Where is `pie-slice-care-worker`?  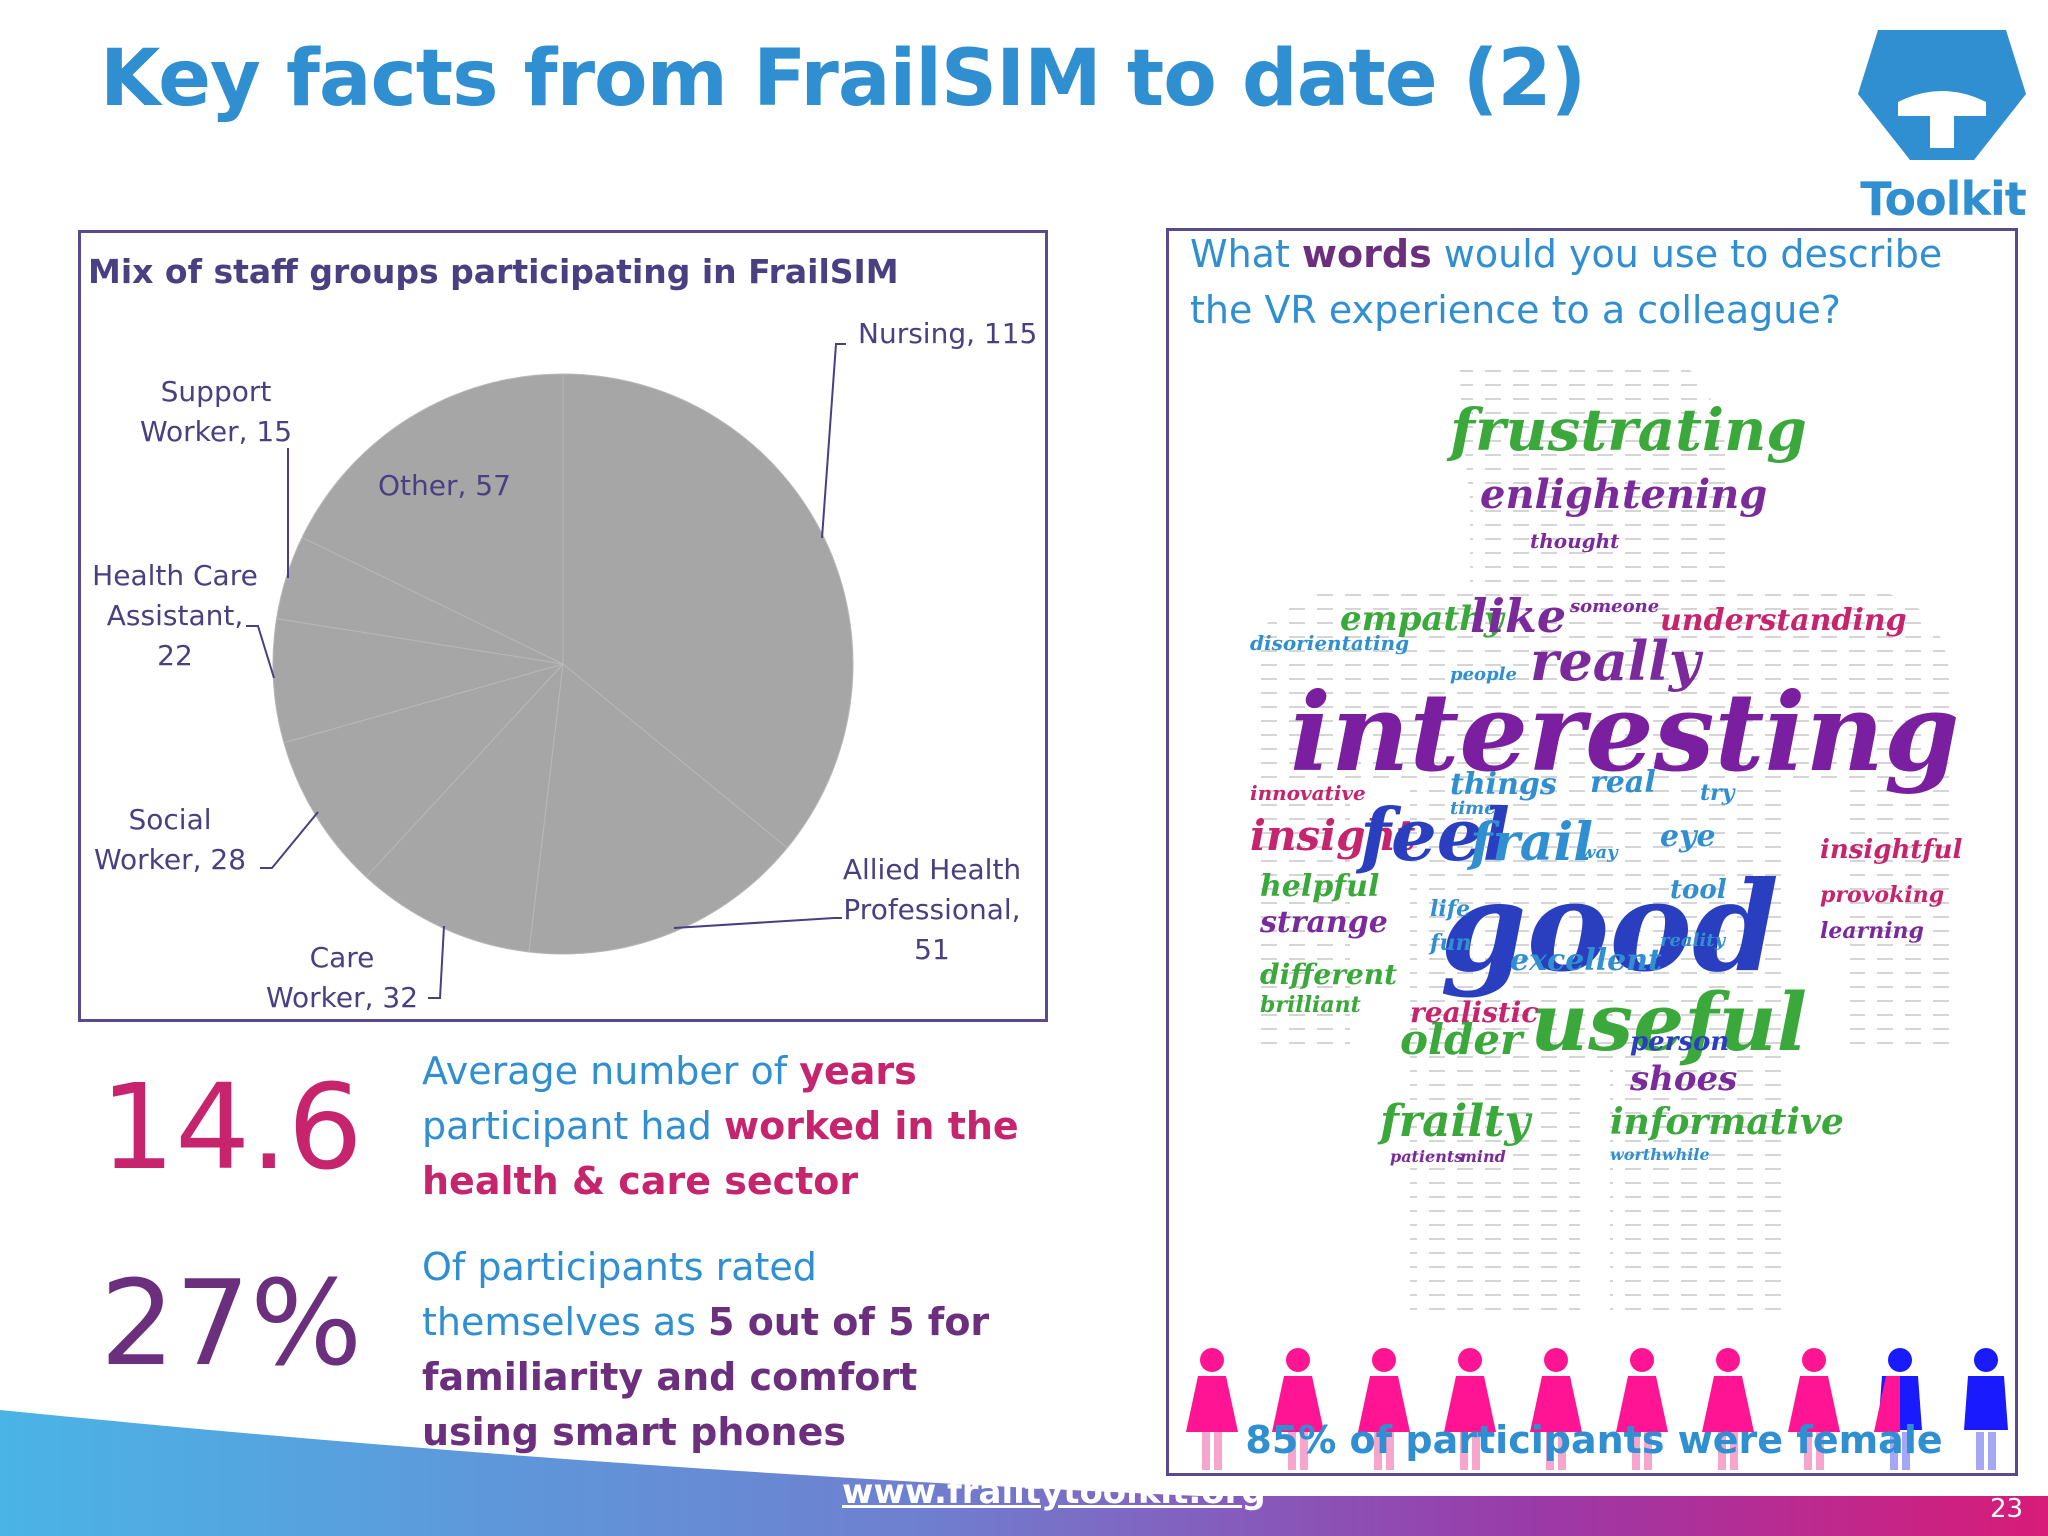
pie-slice-care-worker is located at coordinates (464, 807).